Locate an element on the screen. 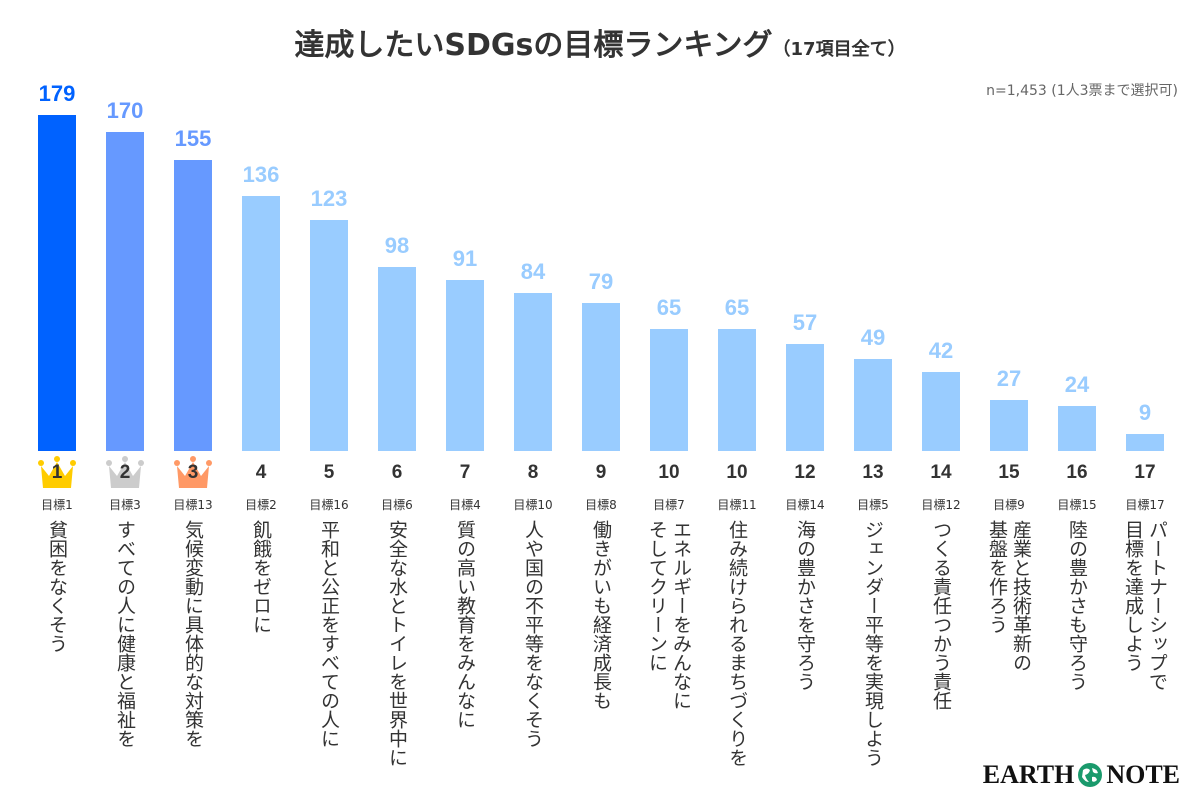 This screenshot has height=800, width=1200. category-label: つくる責任つかう責任 is located at coordinates (941, 655).